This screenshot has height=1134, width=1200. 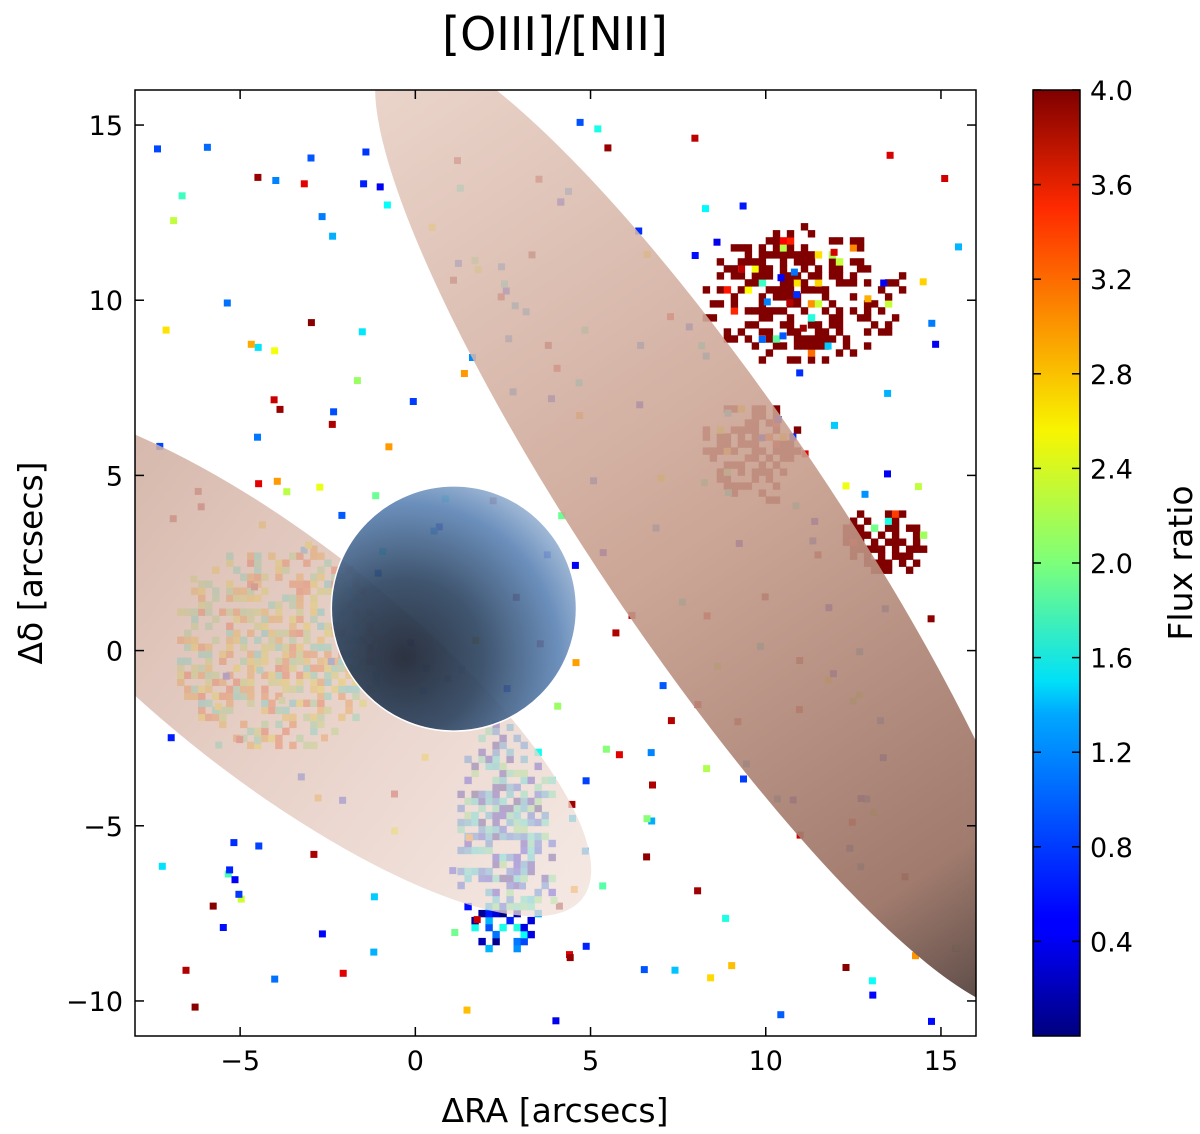 What do you see at coordinates (106, 301) in the screenshot?
I see `y-tick-label: 10` at bounding box center [106, 301].